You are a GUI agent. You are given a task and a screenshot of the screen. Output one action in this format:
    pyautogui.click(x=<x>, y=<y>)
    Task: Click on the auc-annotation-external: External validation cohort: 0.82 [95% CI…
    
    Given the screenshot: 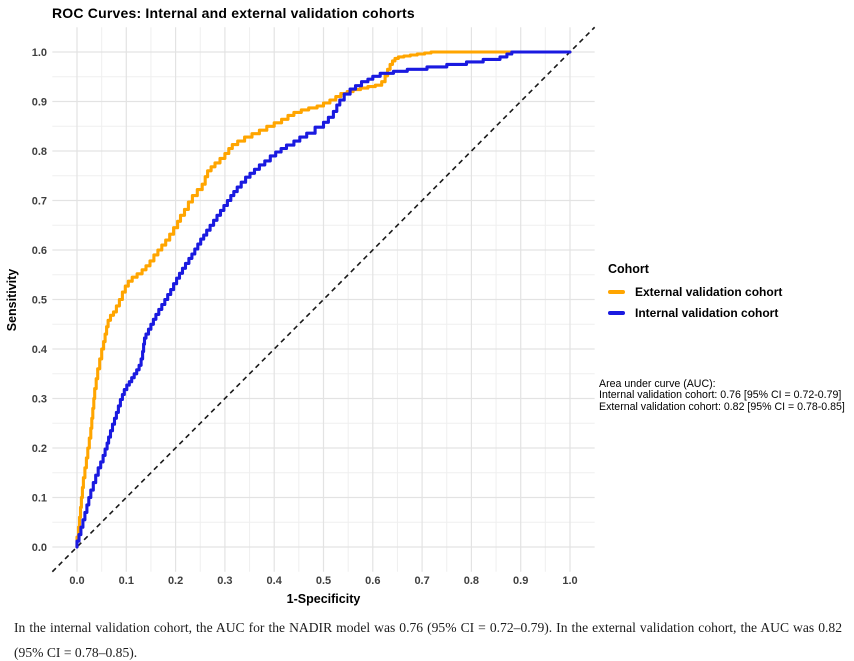 What is the action you would take?
    pyautogui.click(x=722, y=406)
    